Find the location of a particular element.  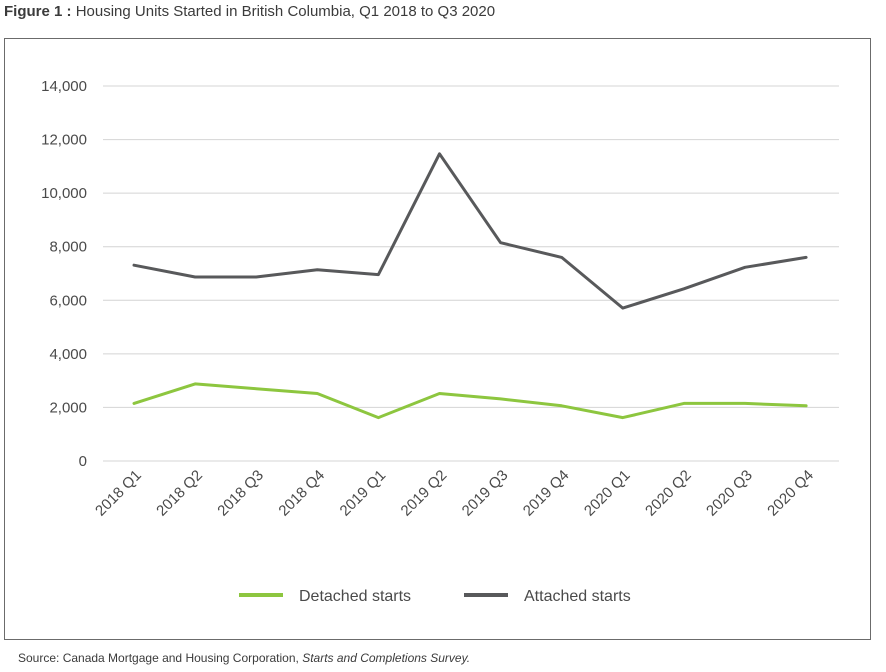

y-tick-label: 8,000 is located at coordinates (68, 247).